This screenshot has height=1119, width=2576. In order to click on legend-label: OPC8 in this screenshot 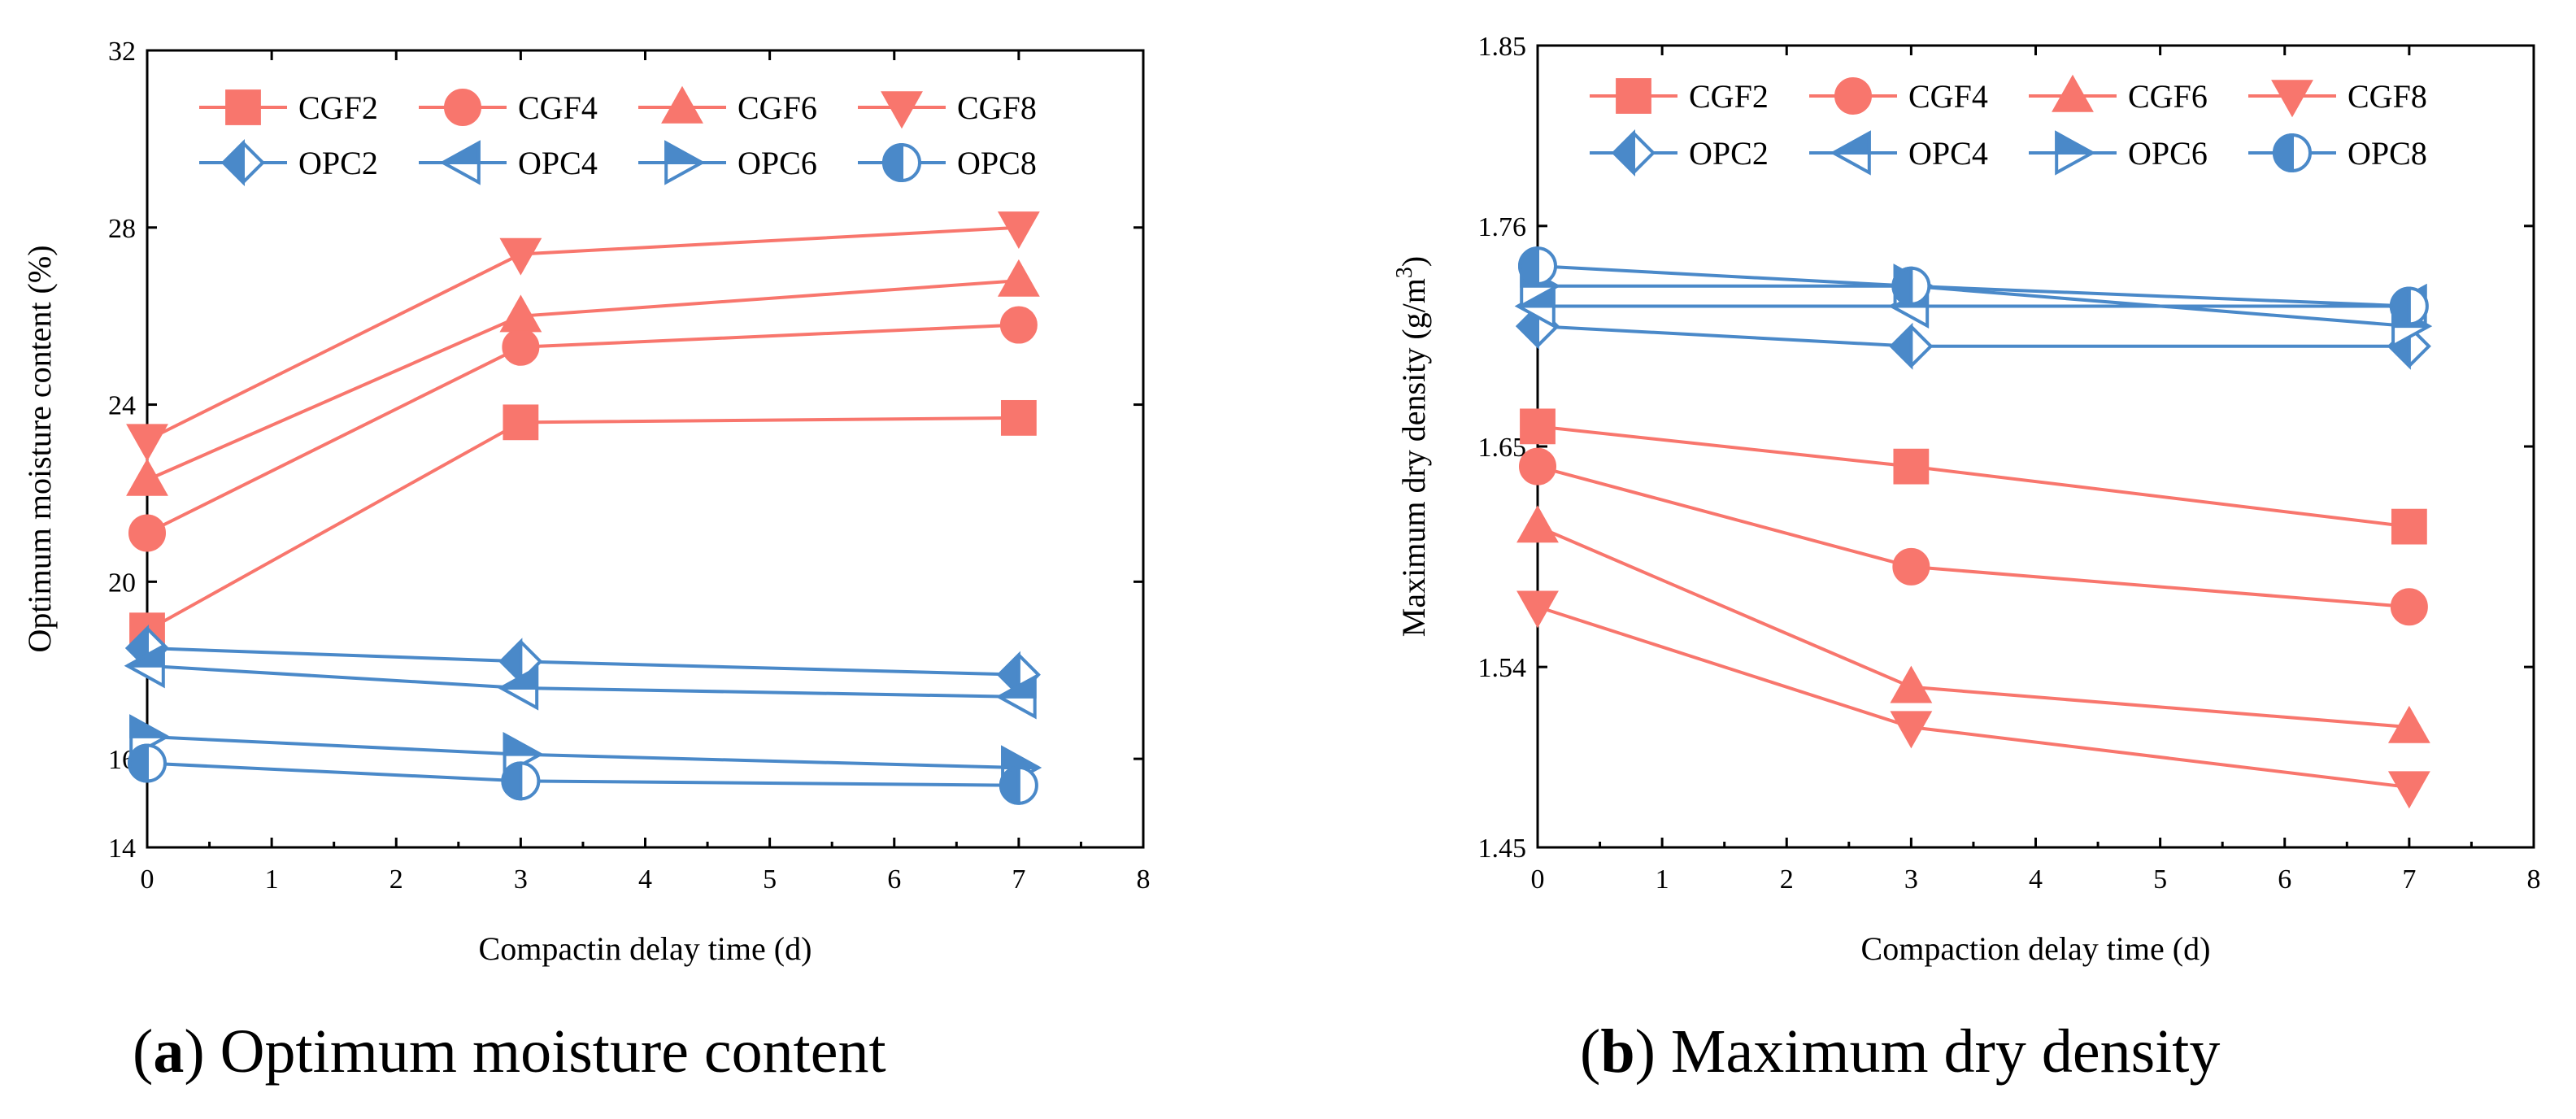, I will do `click(997, 163)`.